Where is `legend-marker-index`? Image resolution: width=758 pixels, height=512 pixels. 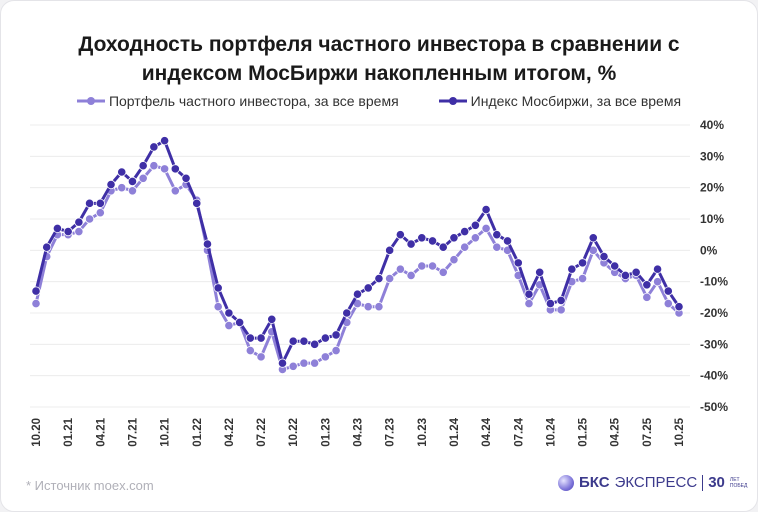 legend-marker-index is located at coordinates (452, 101).